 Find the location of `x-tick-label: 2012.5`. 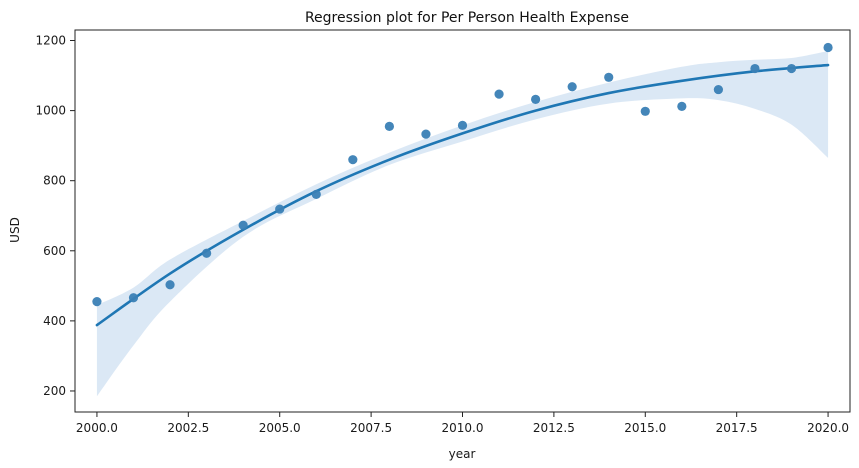

x-tick-label: 2012.5 is located at coordinates (554, 428).